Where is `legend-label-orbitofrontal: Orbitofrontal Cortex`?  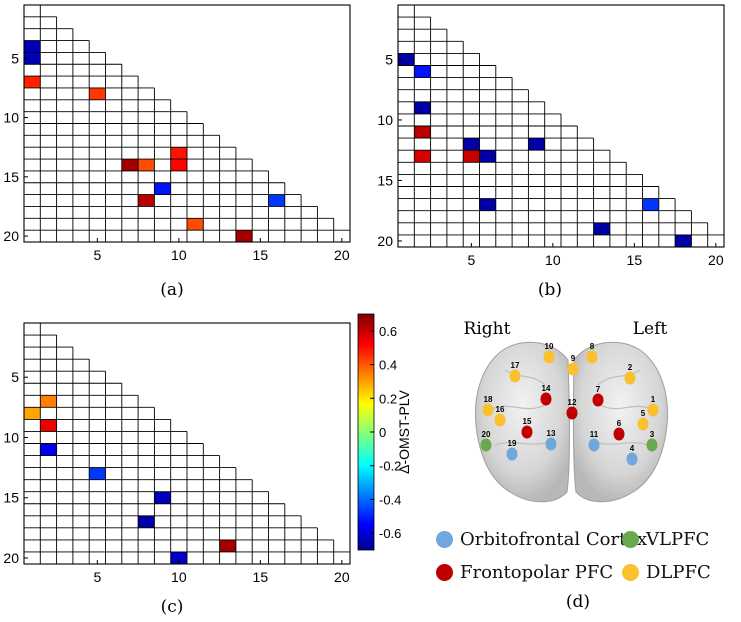 legend-label-orbitofrontal: Orbitofrontal Cortex is located at coordinates (554, 539).